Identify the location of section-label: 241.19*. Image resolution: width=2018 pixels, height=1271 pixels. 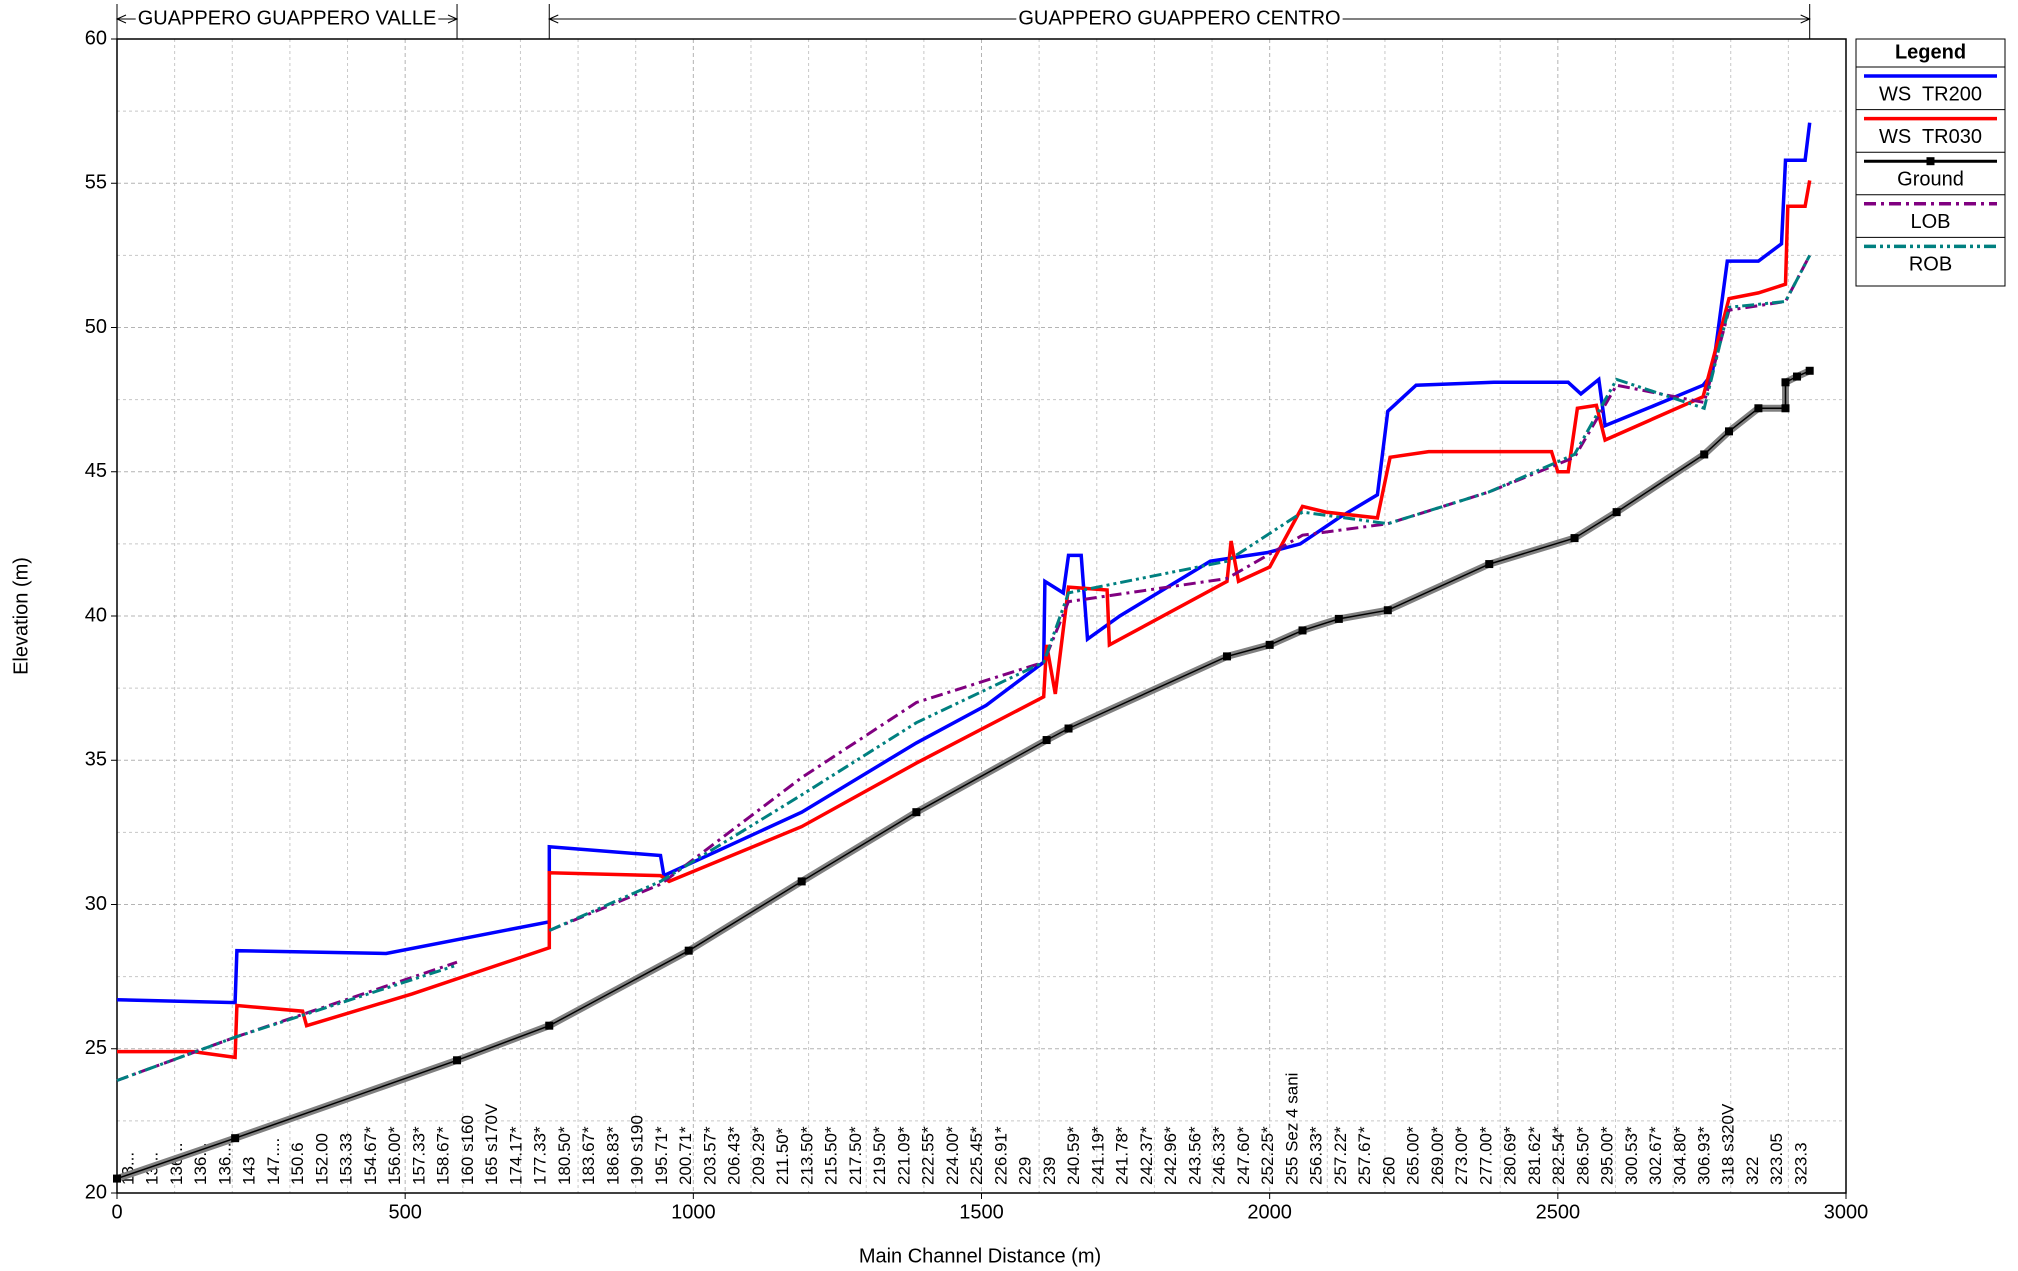
(1097, 1155).